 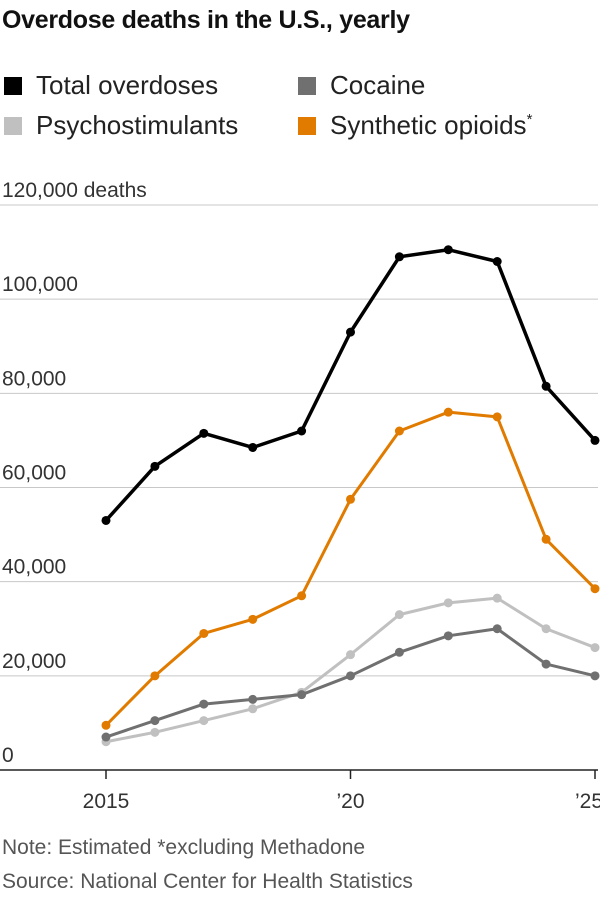 What do you see at coordinates (529, 119) in the screenshot?
I see `legend-label-synthetic-asterisk: *` at bounding box center [529, 119].